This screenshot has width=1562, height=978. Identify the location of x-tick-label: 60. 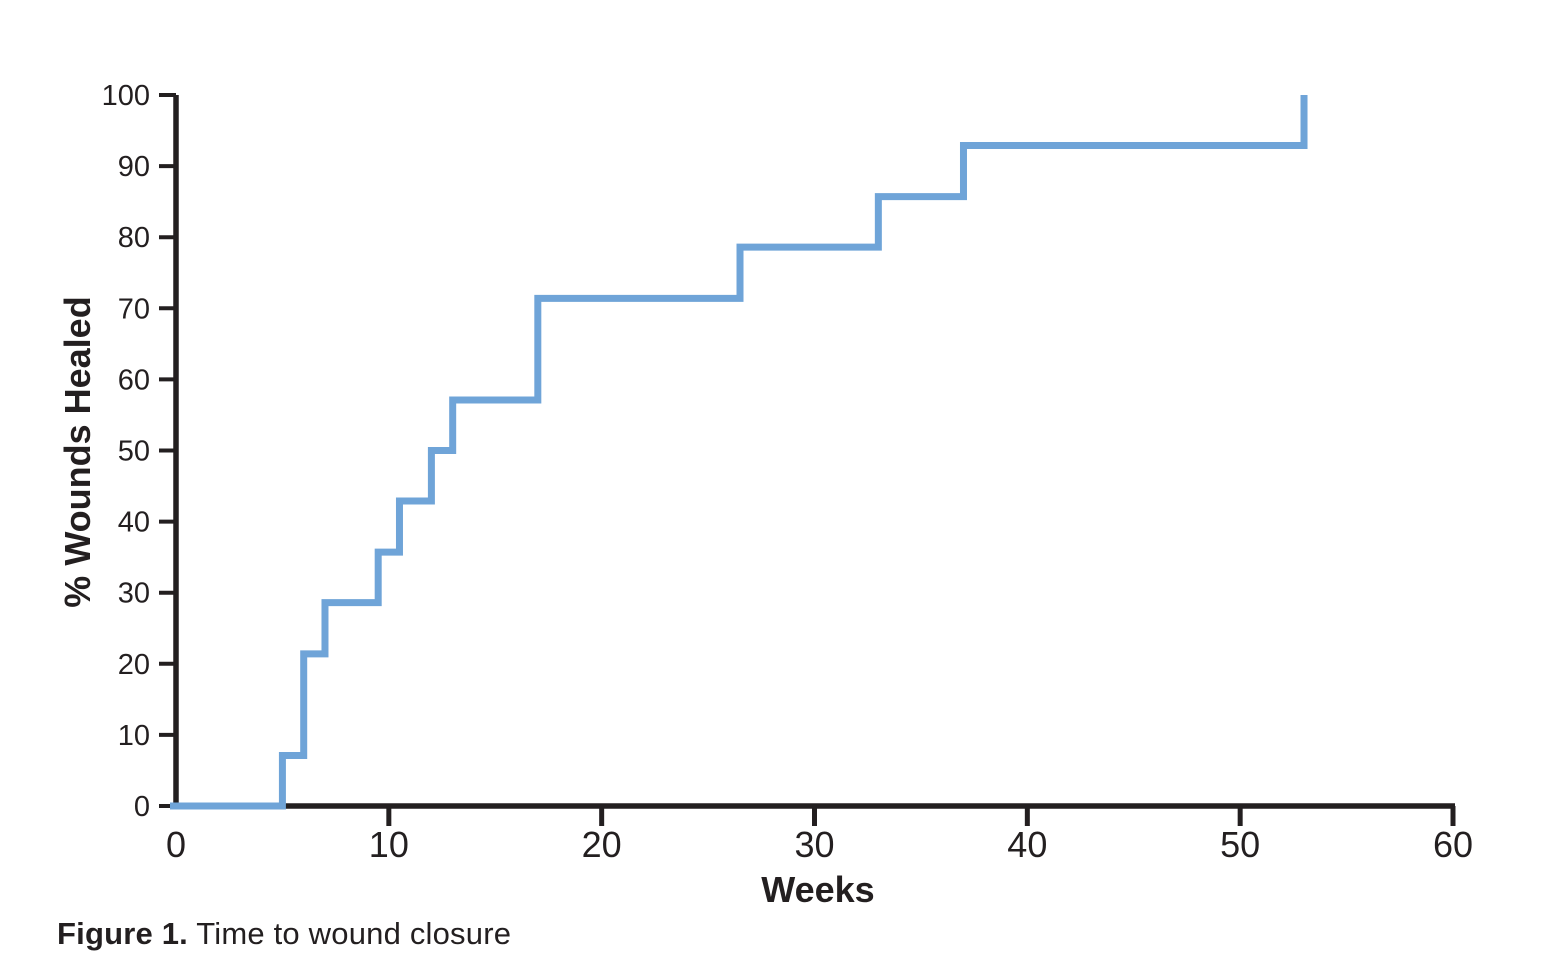
(1453, 844).